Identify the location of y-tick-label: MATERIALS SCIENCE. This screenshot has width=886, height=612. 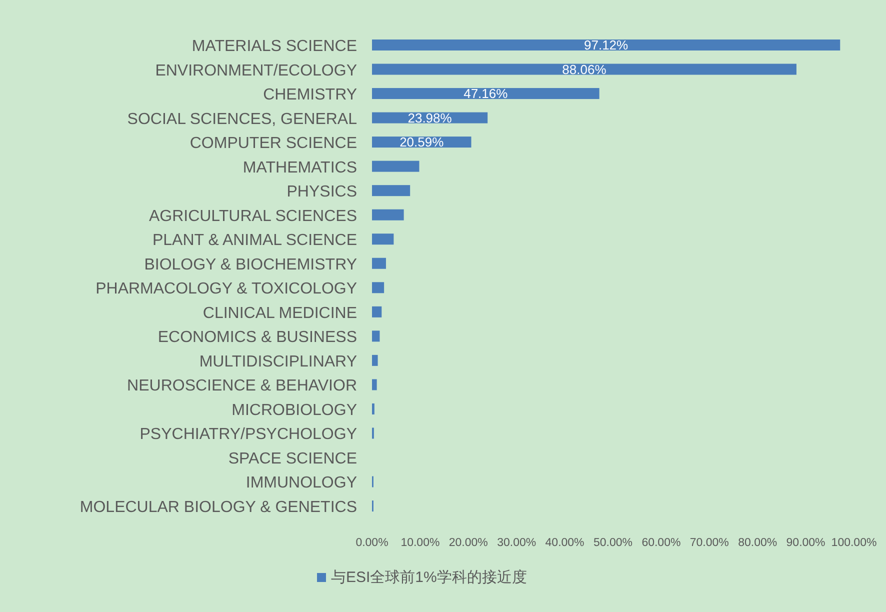
(274, 46).